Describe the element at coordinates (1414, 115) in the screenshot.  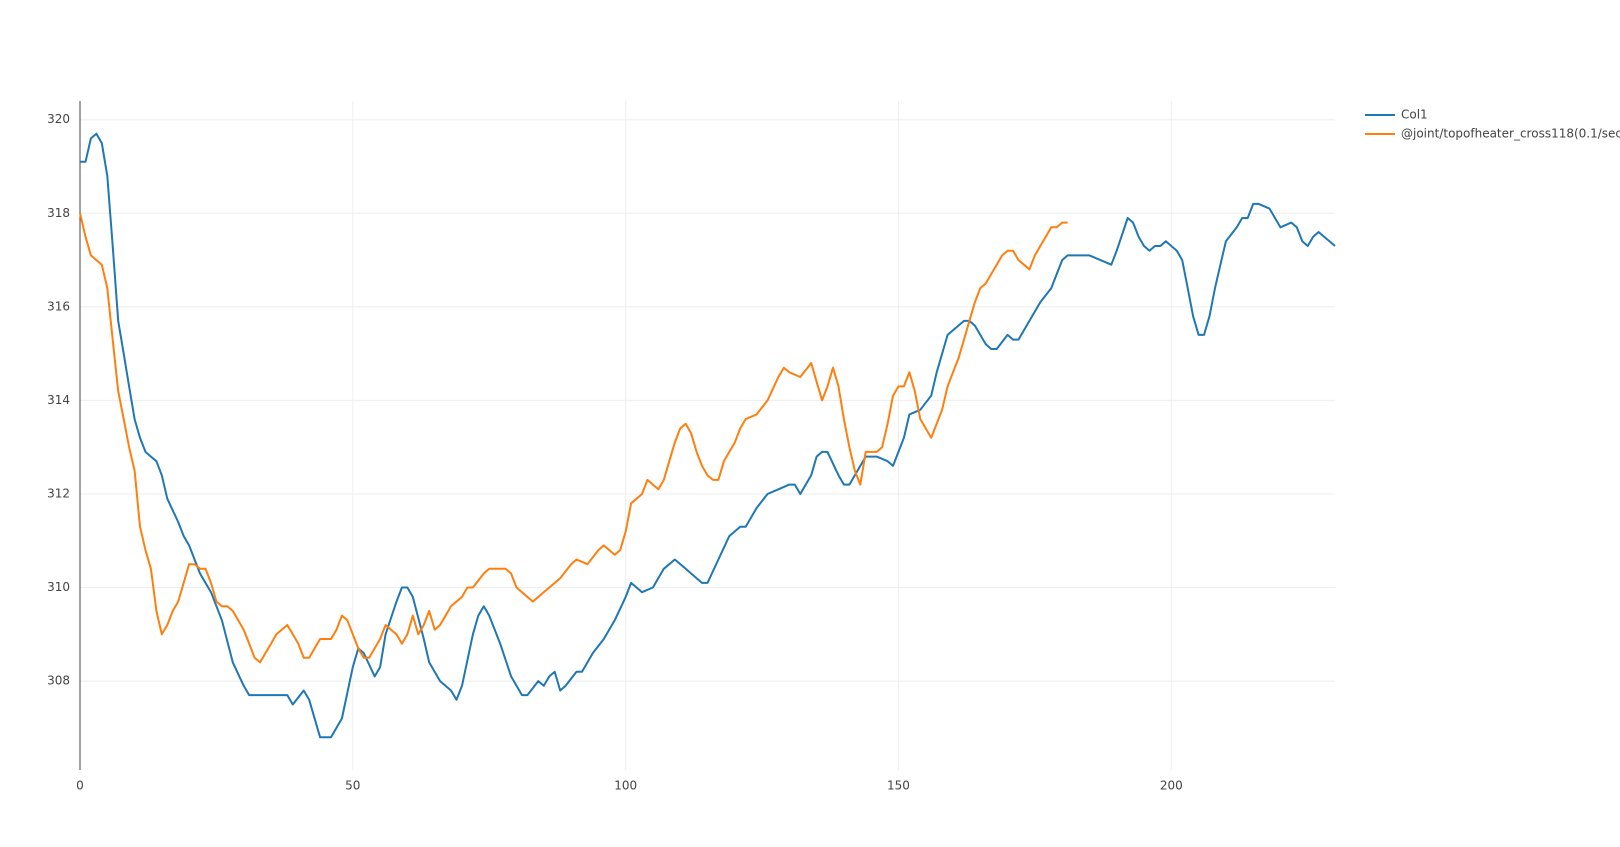
I see `legend-label: Col1` at that location.